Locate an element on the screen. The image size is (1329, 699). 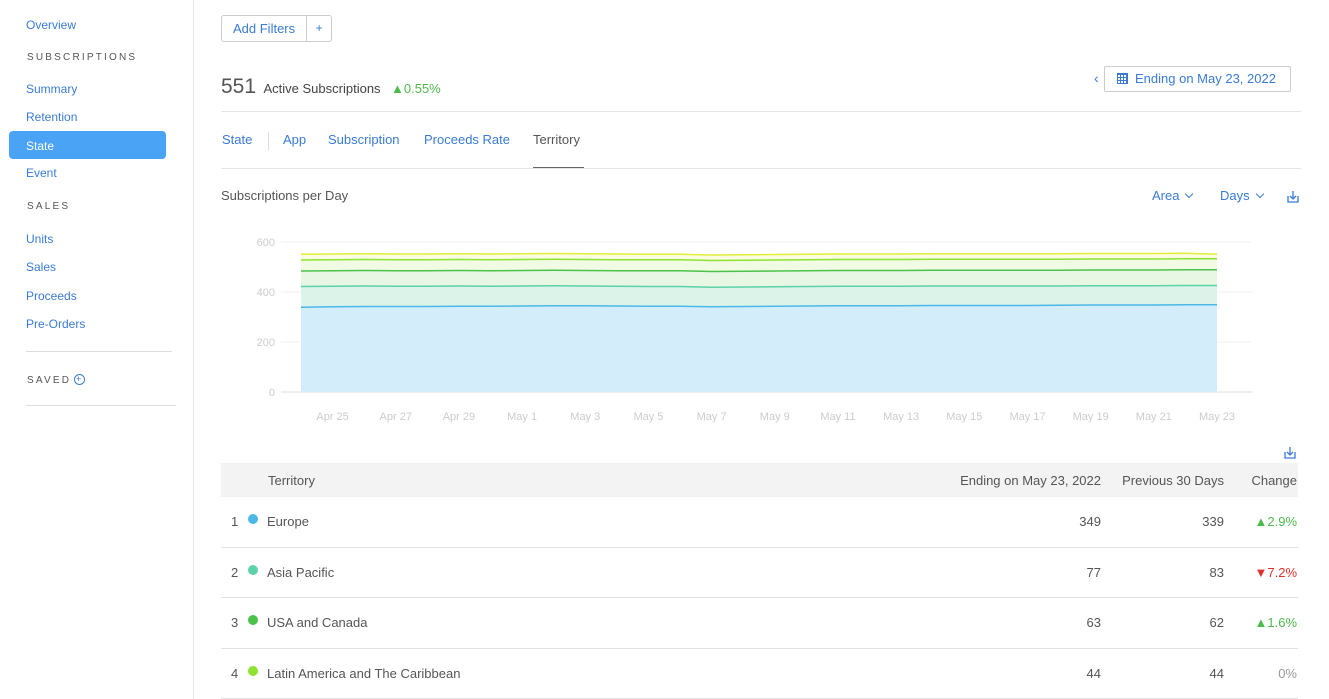
table-row: 3 USA and Canada 63 62 ▲1.6% is located at coordinates (759, 623).